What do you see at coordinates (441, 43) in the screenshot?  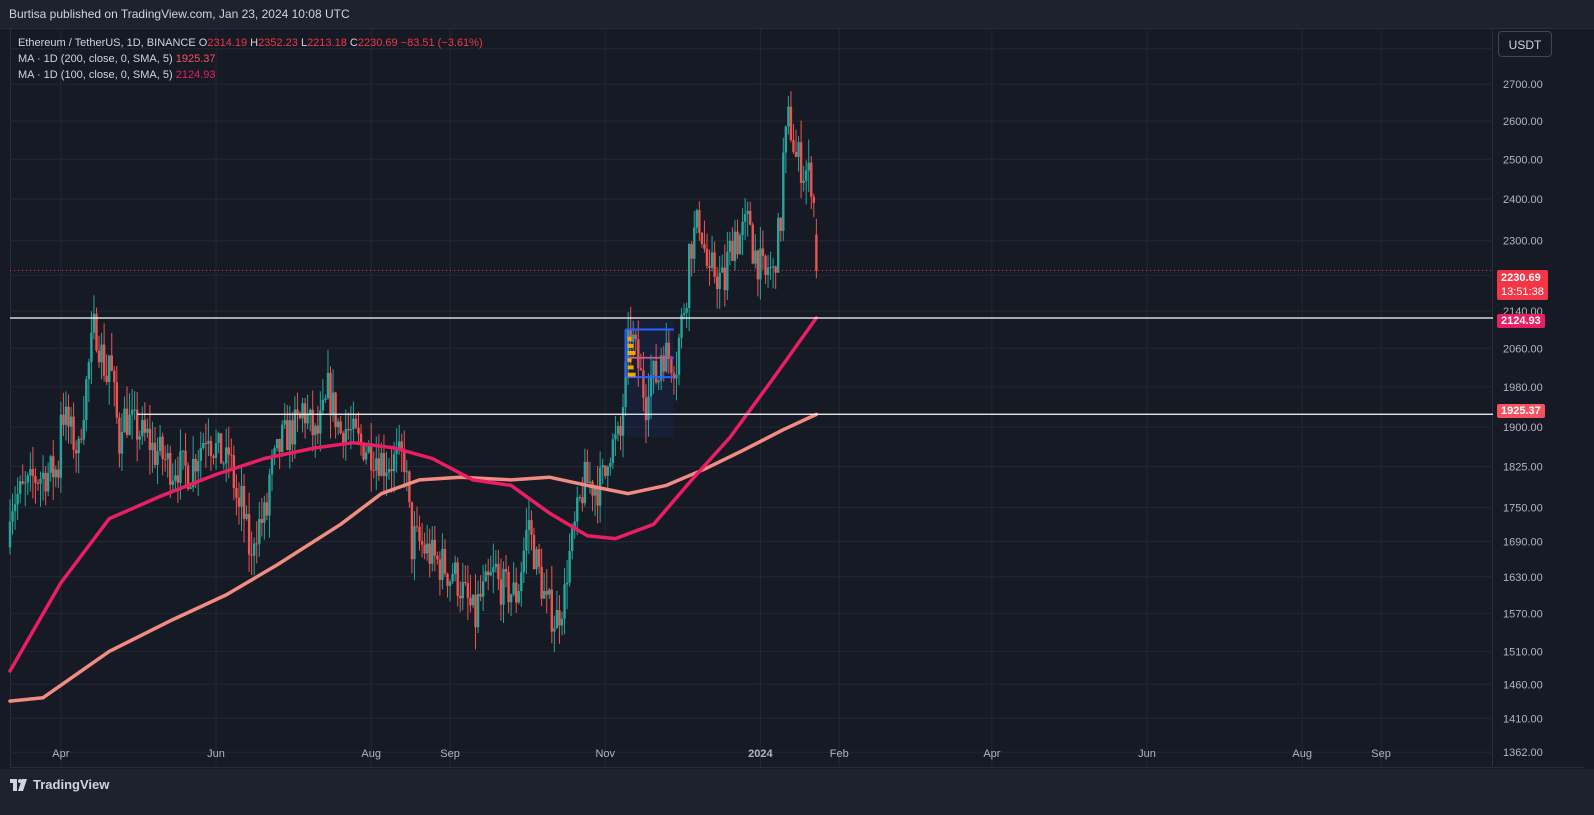 I see `legend-change: −83.51 (−3.61%)` at bounding box center [441, 43].